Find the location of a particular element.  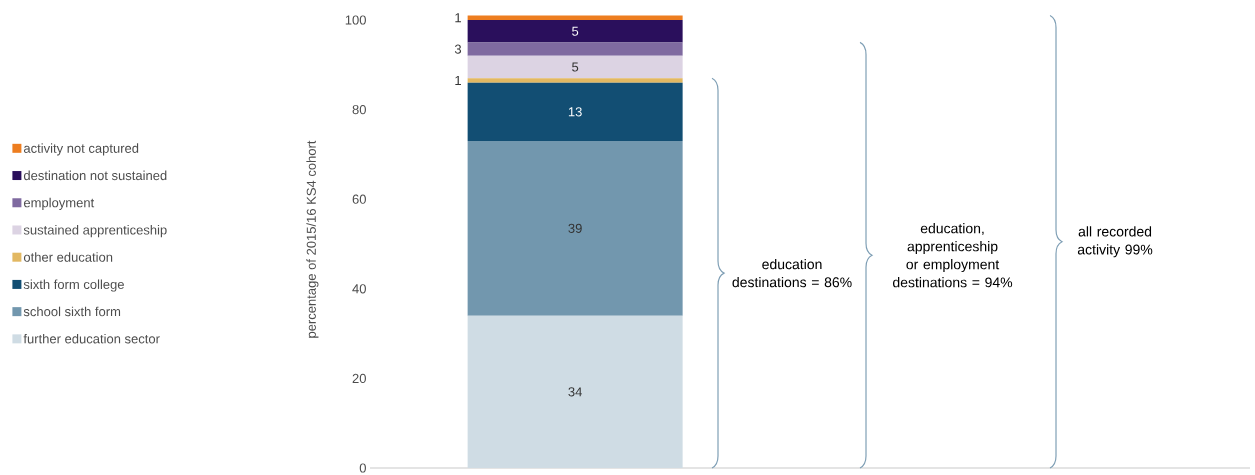

data-label: 34 is located at coordinates (575, 392).